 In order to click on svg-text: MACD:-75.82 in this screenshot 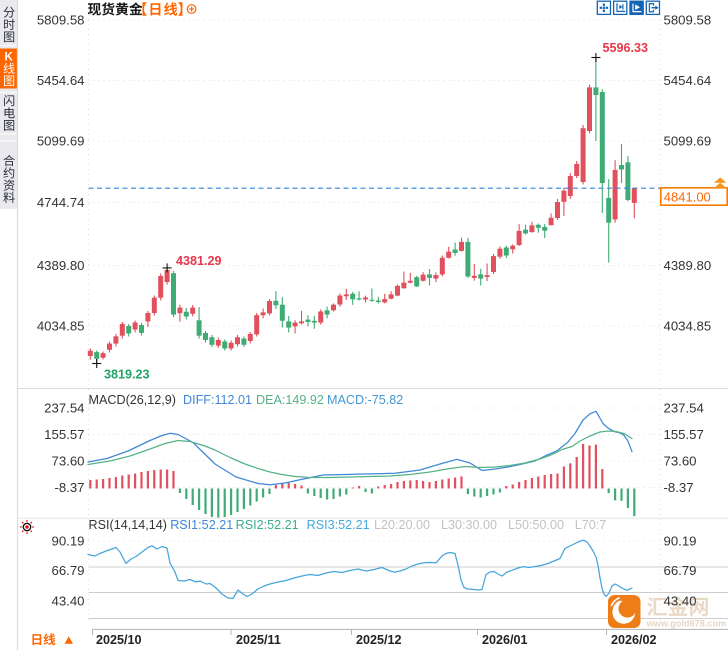, I will do `click(365, 400)`.